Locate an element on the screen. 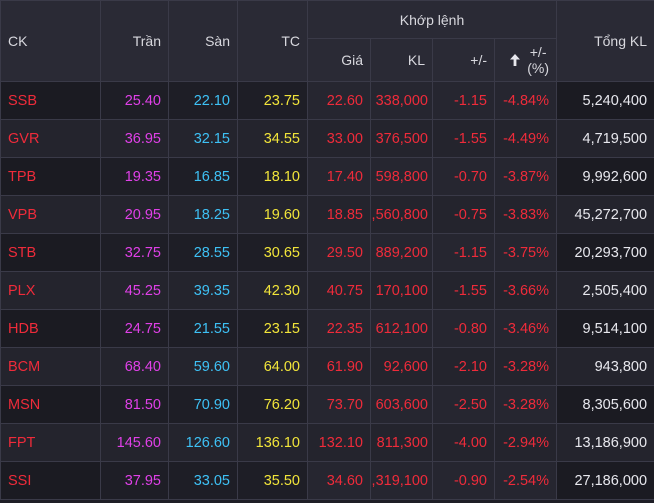 The image size is (654, 503). symbol-cell: MSN is located at coordinates (50, 404).